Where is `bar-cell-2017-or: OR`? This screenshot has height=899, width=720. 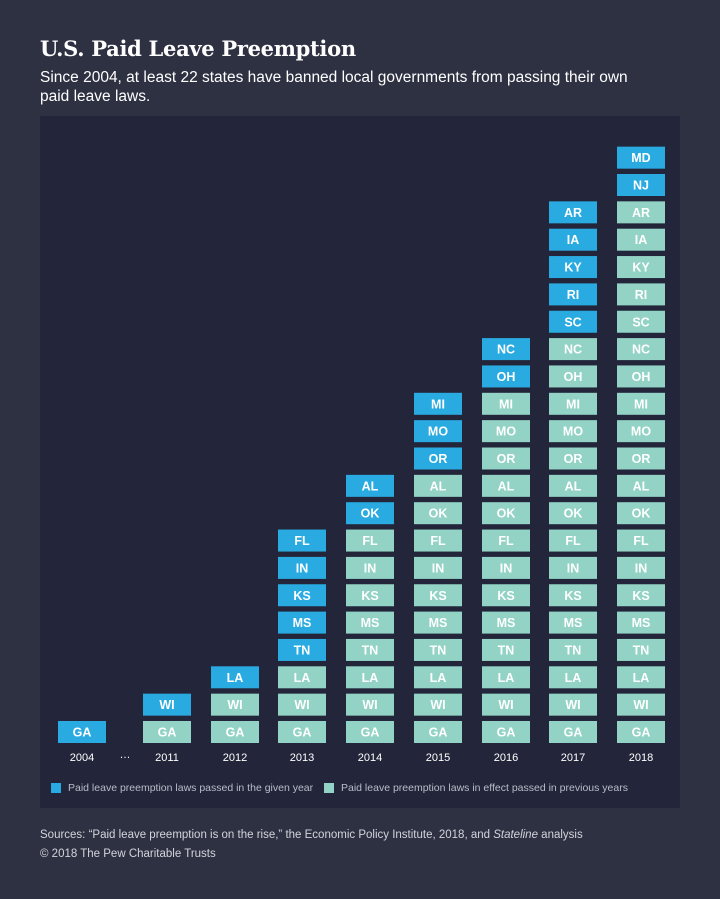 bar-cell-2017-or: OR is located at coordinates (573, 458).